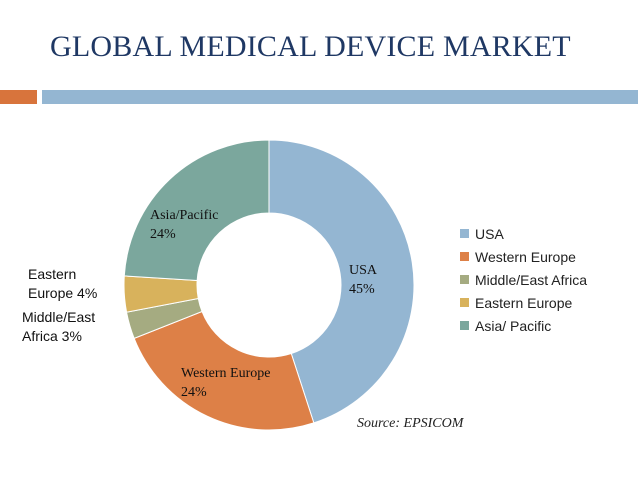 This screenshot has width=638, height=479. I want to click on legend-swatch-eastern-europe, so click(464, 302).